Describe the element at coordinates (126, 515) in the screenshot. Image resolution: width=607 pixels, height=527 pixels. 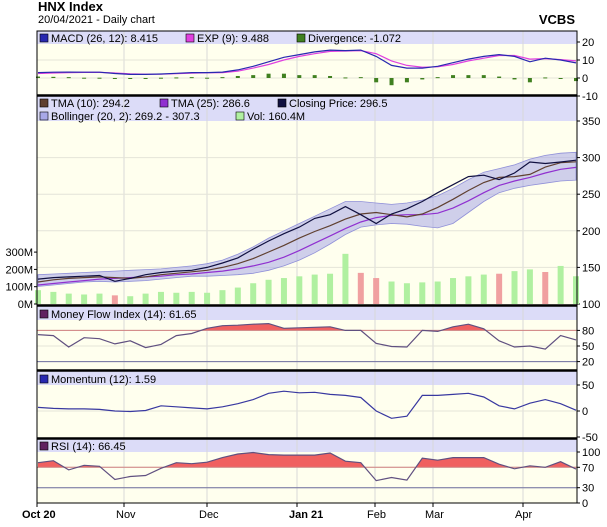
I see `x-tick-label: Nov` at that location.